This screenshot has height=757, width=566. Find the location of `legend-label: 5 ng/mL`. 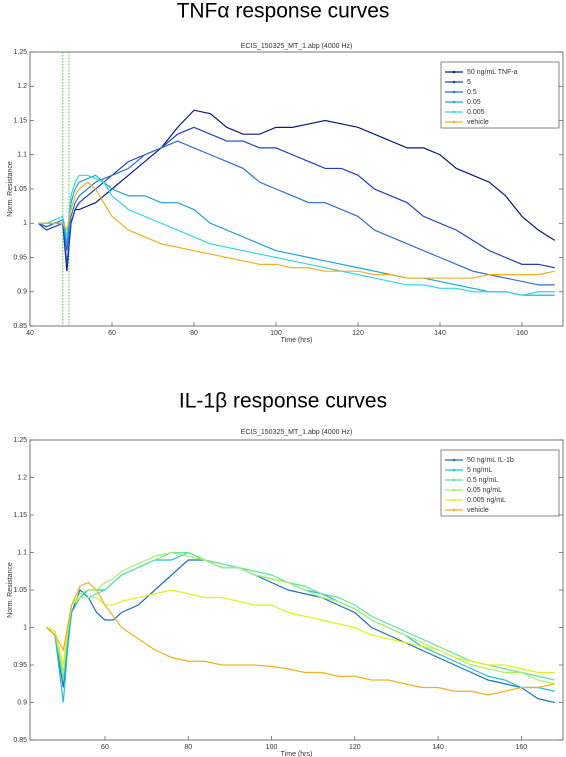

legend-label: 5 ng/mL is located at coordinates (479, 470).